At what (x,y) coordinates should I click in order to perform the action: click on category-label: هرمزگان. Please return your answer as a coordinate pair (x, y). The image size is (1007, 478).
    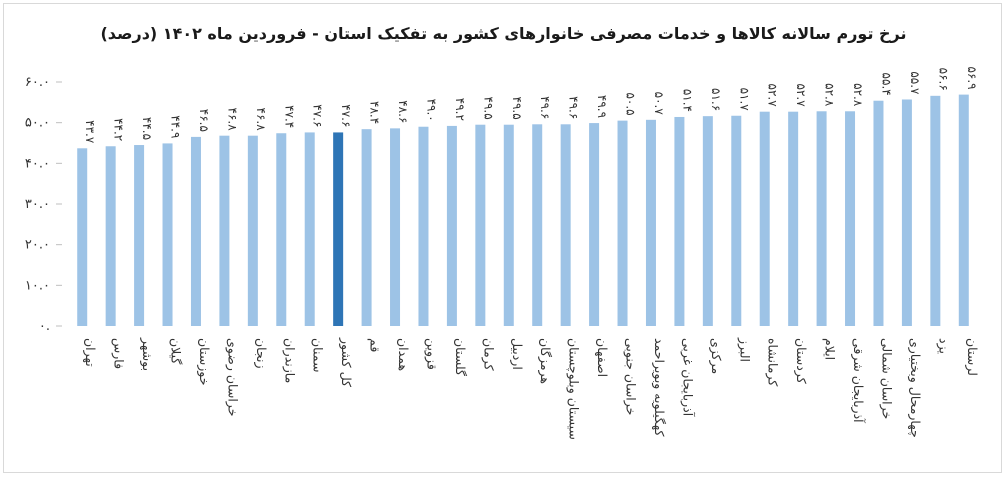
    Looking at the image, I should click on (545, 361).